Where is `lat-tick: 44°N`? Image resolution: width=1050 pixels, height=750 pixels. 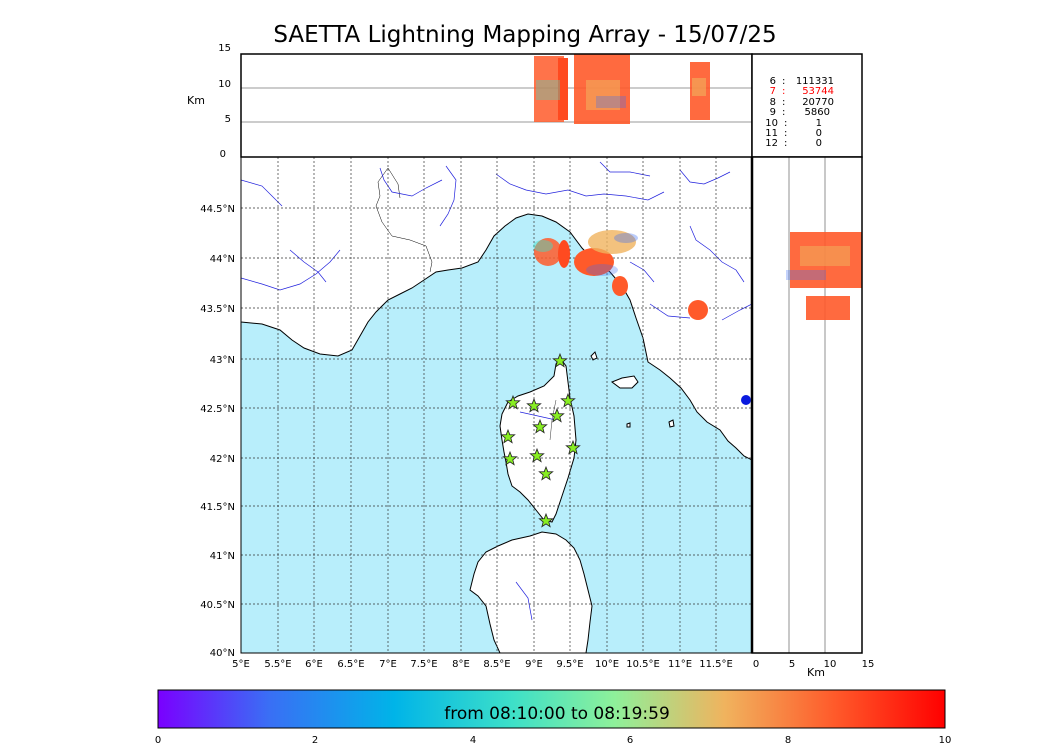
lat-tick: 44°N is located at coordinates (222, 259).